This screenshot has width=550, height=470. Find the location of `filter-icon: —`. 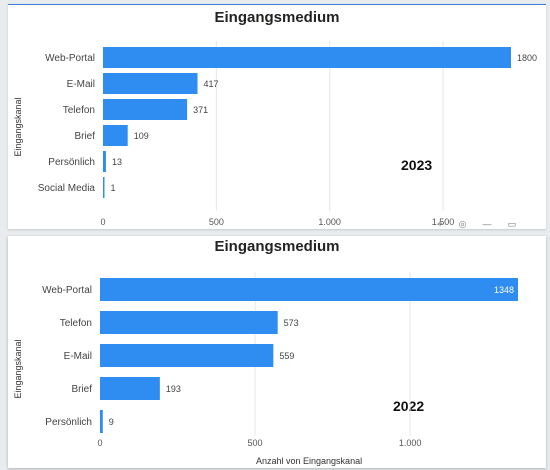

filter-icon: — is located at coordinates (487, 224).